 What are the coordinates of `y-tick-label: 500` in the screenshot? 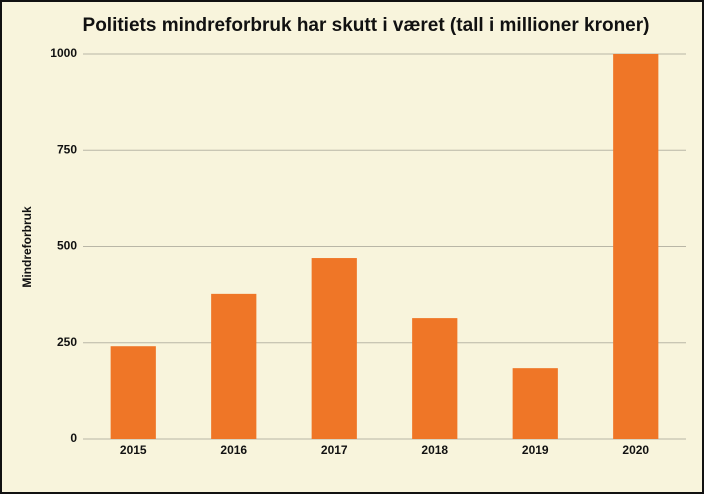 It's located at (67, 246).